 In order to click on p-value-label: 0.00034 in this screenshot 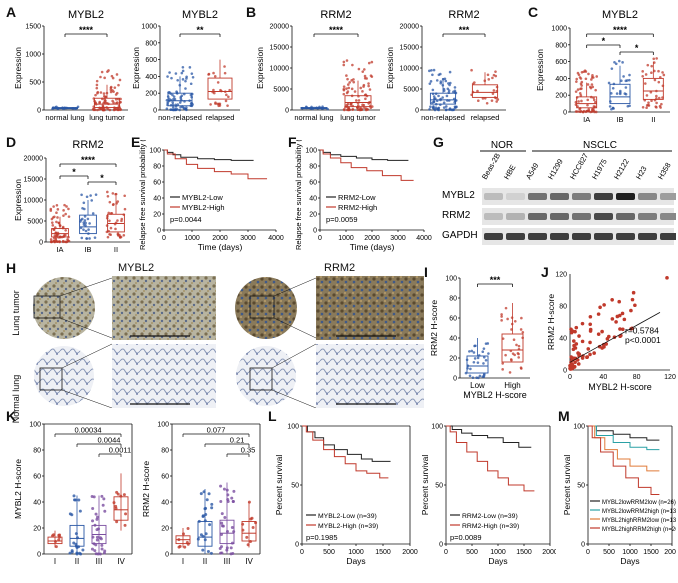, I will do `click(87, 430)`.